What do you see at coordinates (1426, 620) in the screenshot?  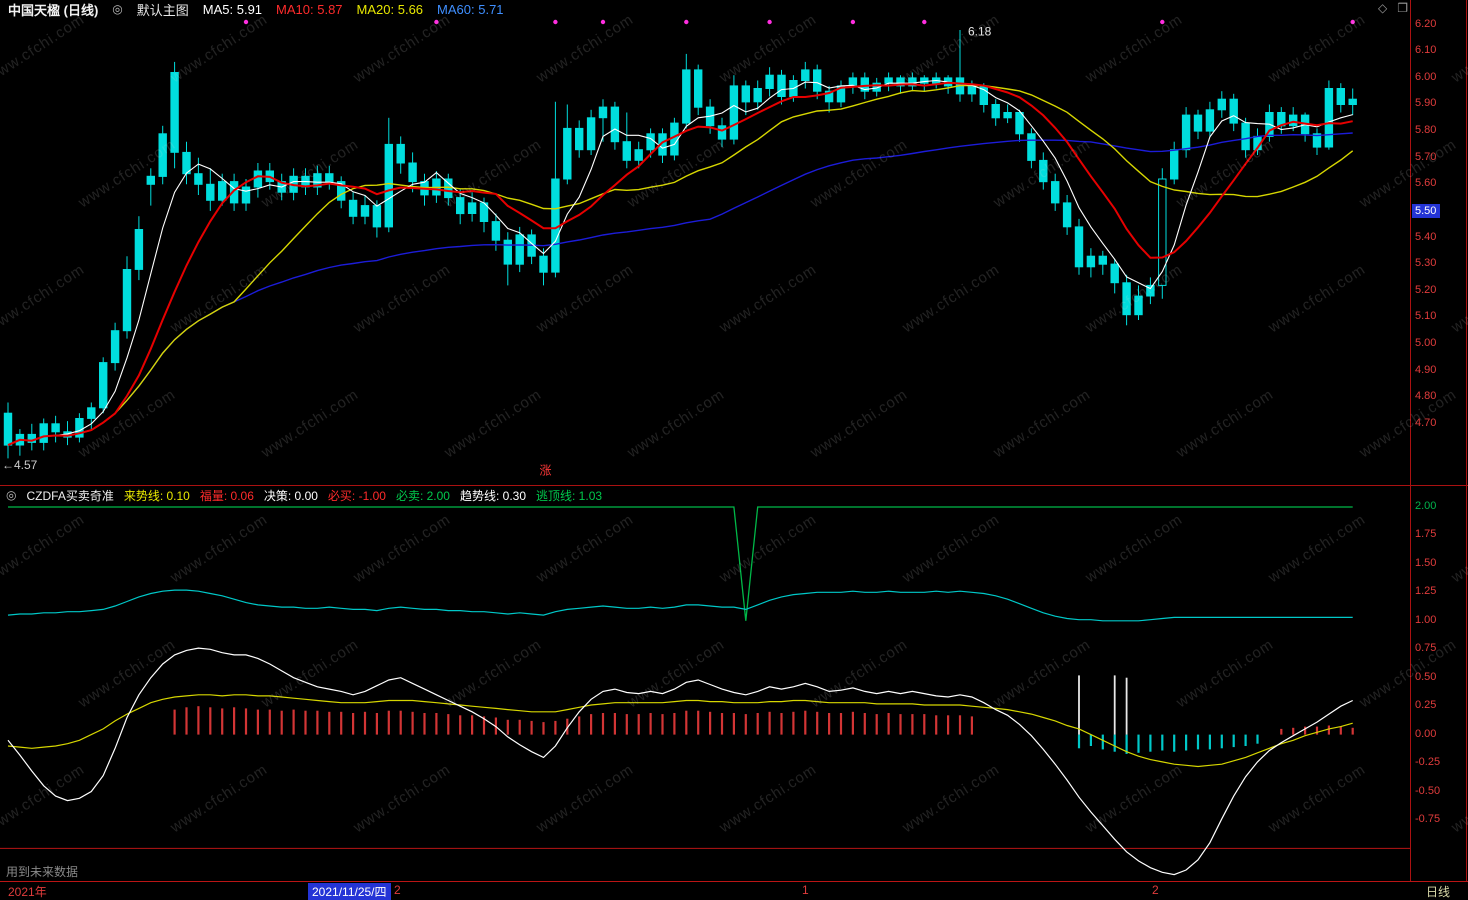 I see `value-tick: 1.00` at bounding box center [1426, 620].